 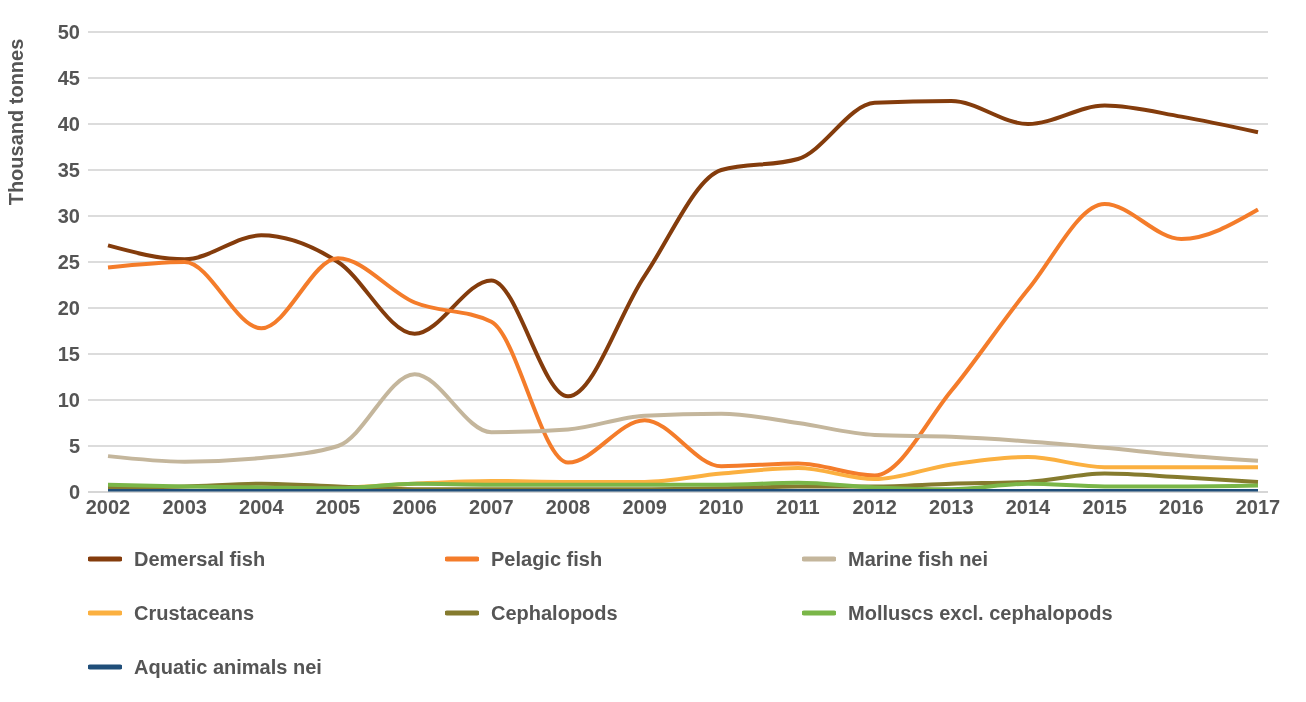 I want to click on legend-label: Pelagic fish, so click(x=547, y=559).